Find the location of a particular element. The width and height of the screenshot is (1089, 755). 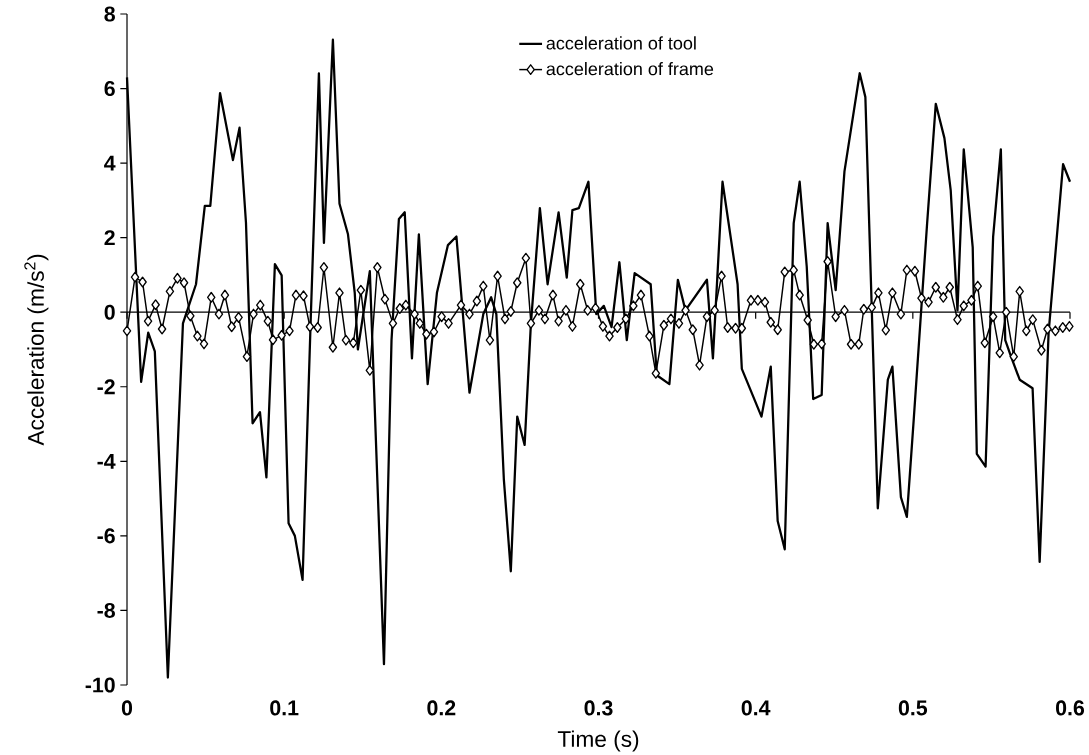

y-axis-title: Acceleration (m/s$^{2}$) is located at coordinates (36, 350).